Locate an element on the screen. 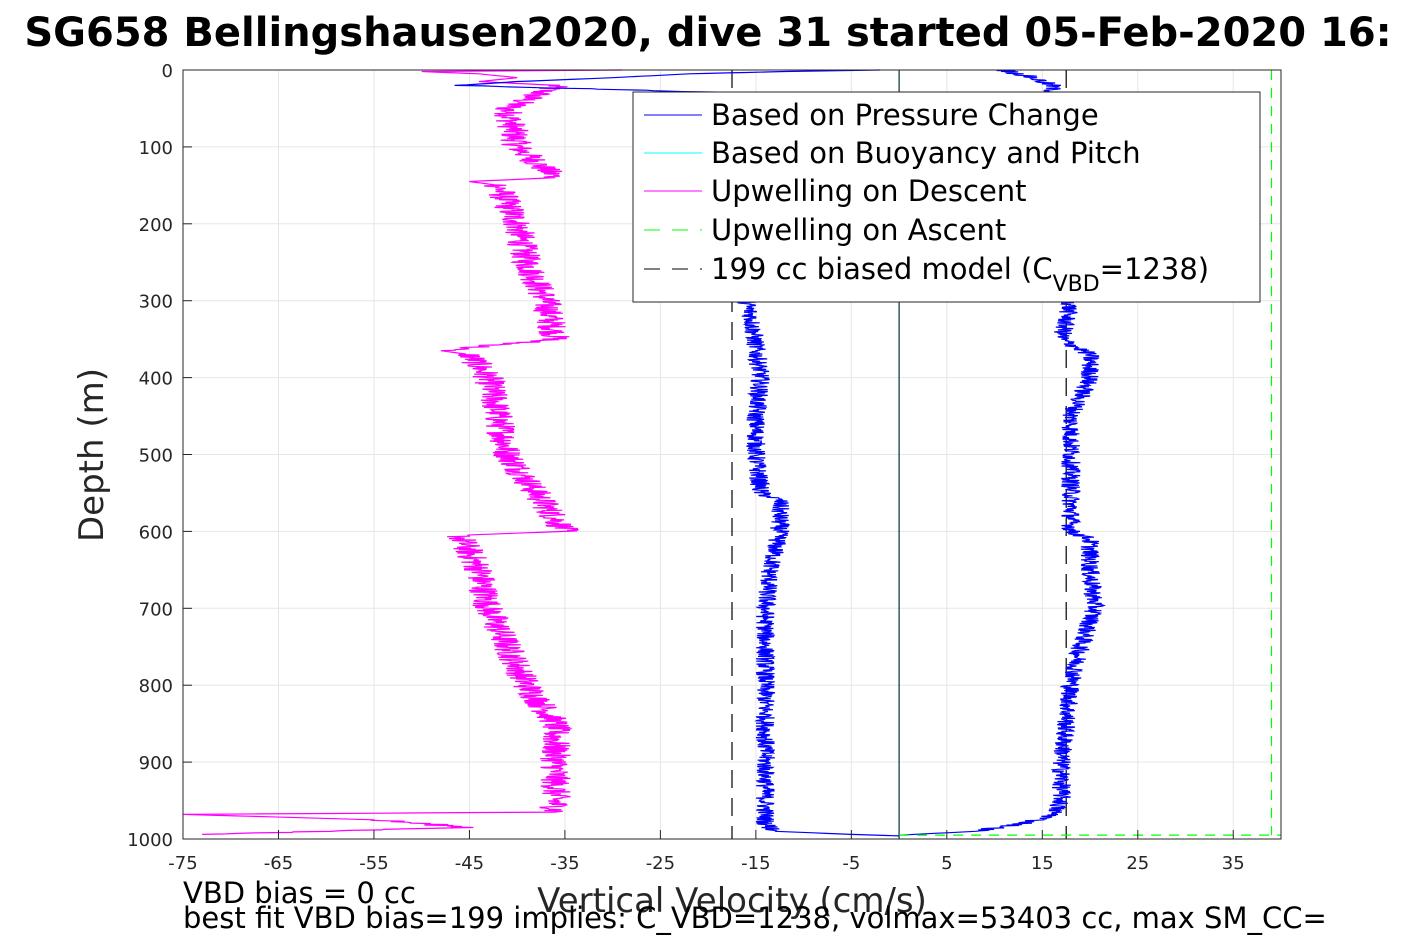 This screenshot has width=1417, height=945. x-tick-label: 35 is located at coordinates (1233, 863).